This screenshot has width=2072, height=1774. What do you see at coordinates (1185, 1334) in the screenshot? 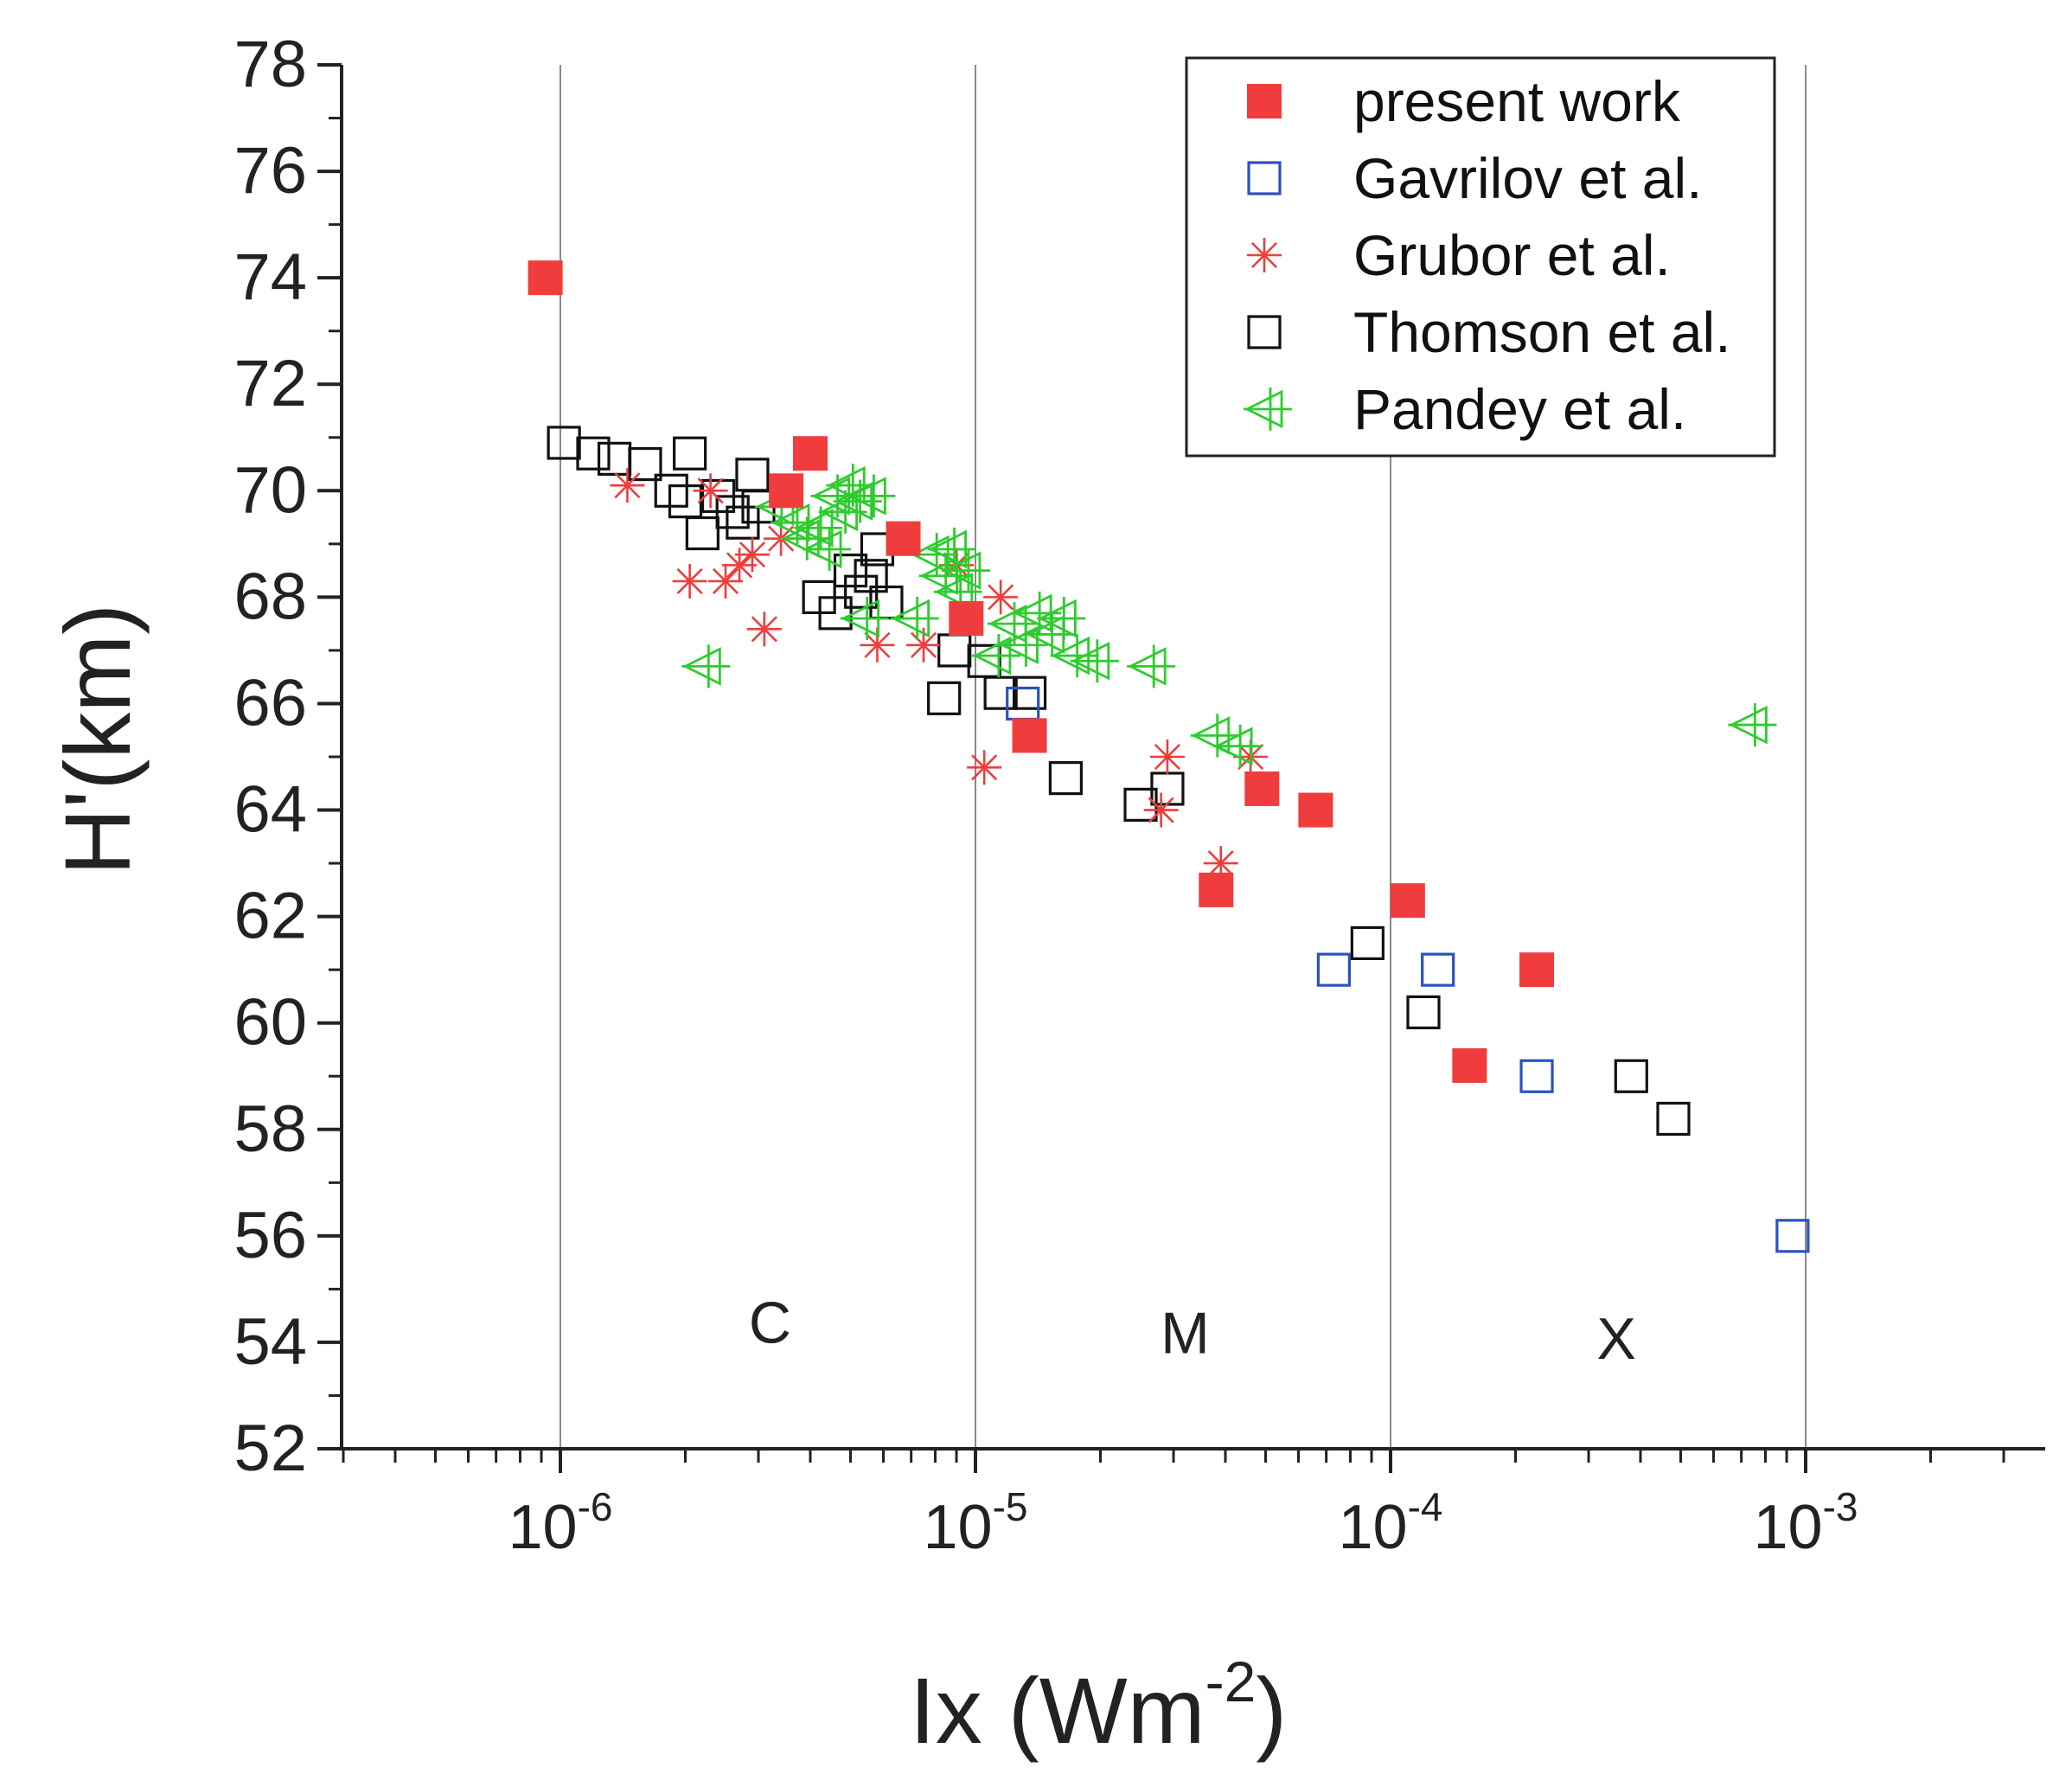
I see `region-label-m: M` at bounding box center [1185, 1334].